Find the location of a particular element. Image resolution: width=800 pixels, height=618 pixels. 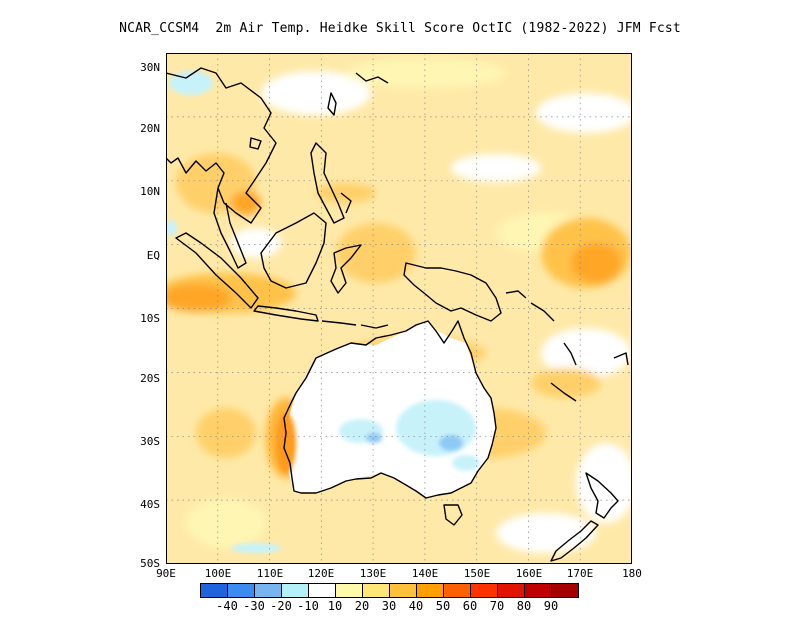

lat-label-20s: 20S is located at coordinates (150, 378).